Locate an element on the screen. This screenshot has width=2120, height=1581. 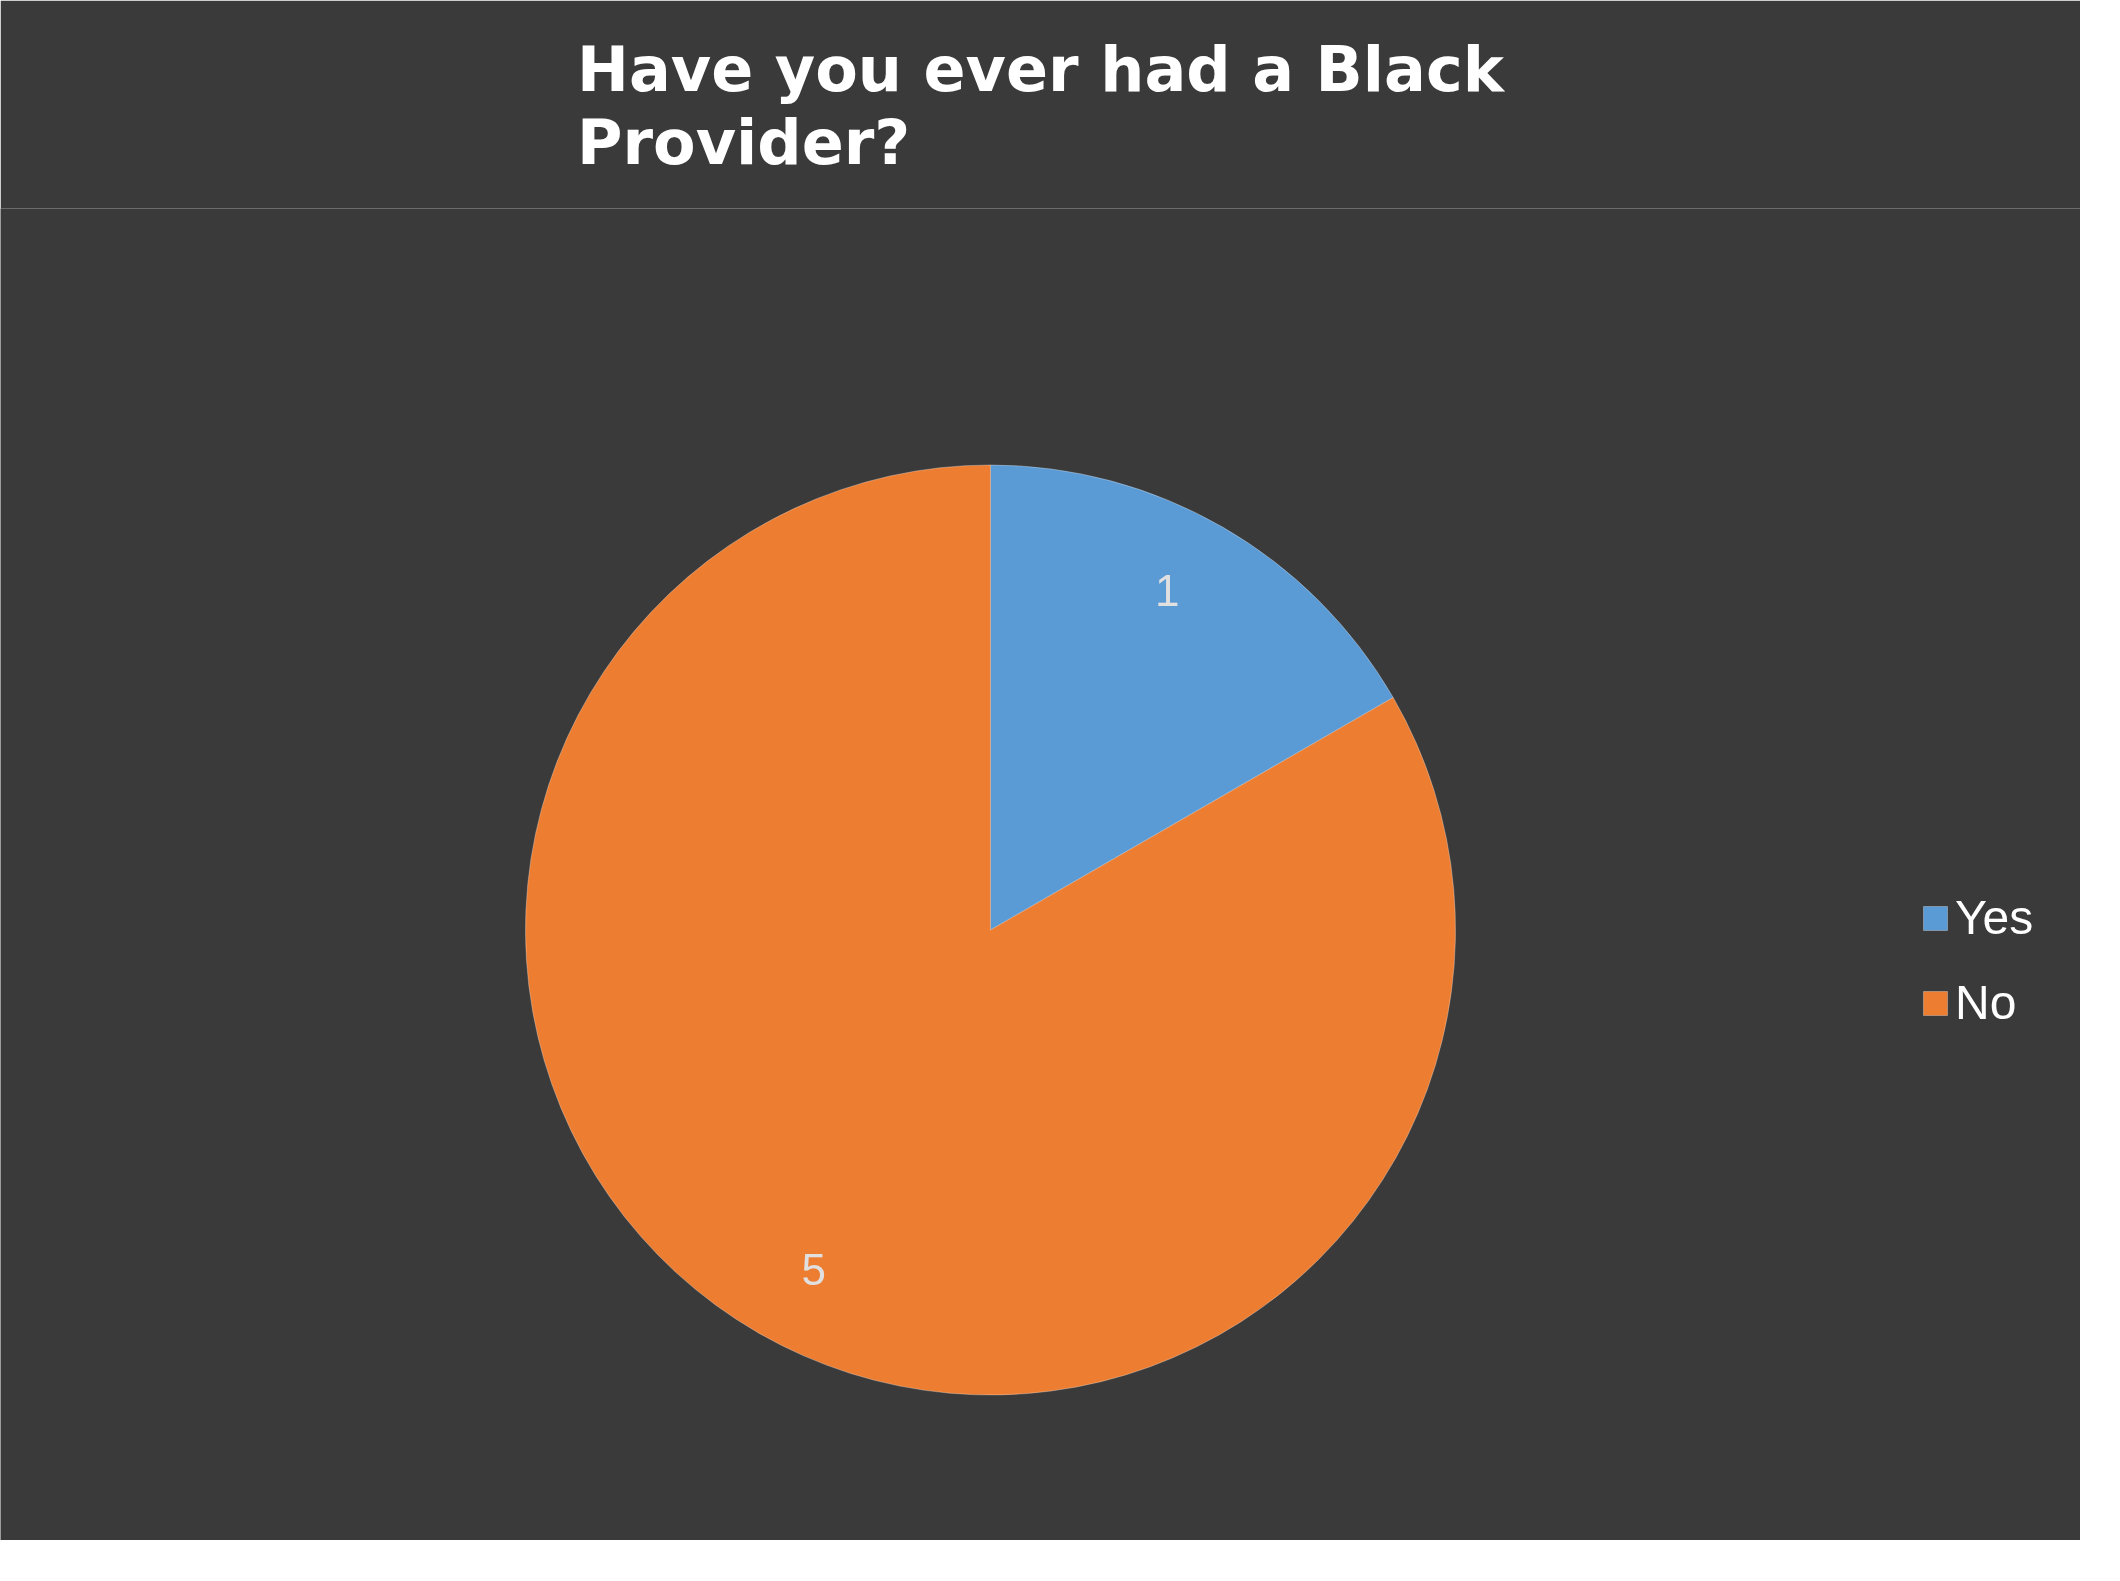
data-label: 5 is located at coordinates (814, 1270).